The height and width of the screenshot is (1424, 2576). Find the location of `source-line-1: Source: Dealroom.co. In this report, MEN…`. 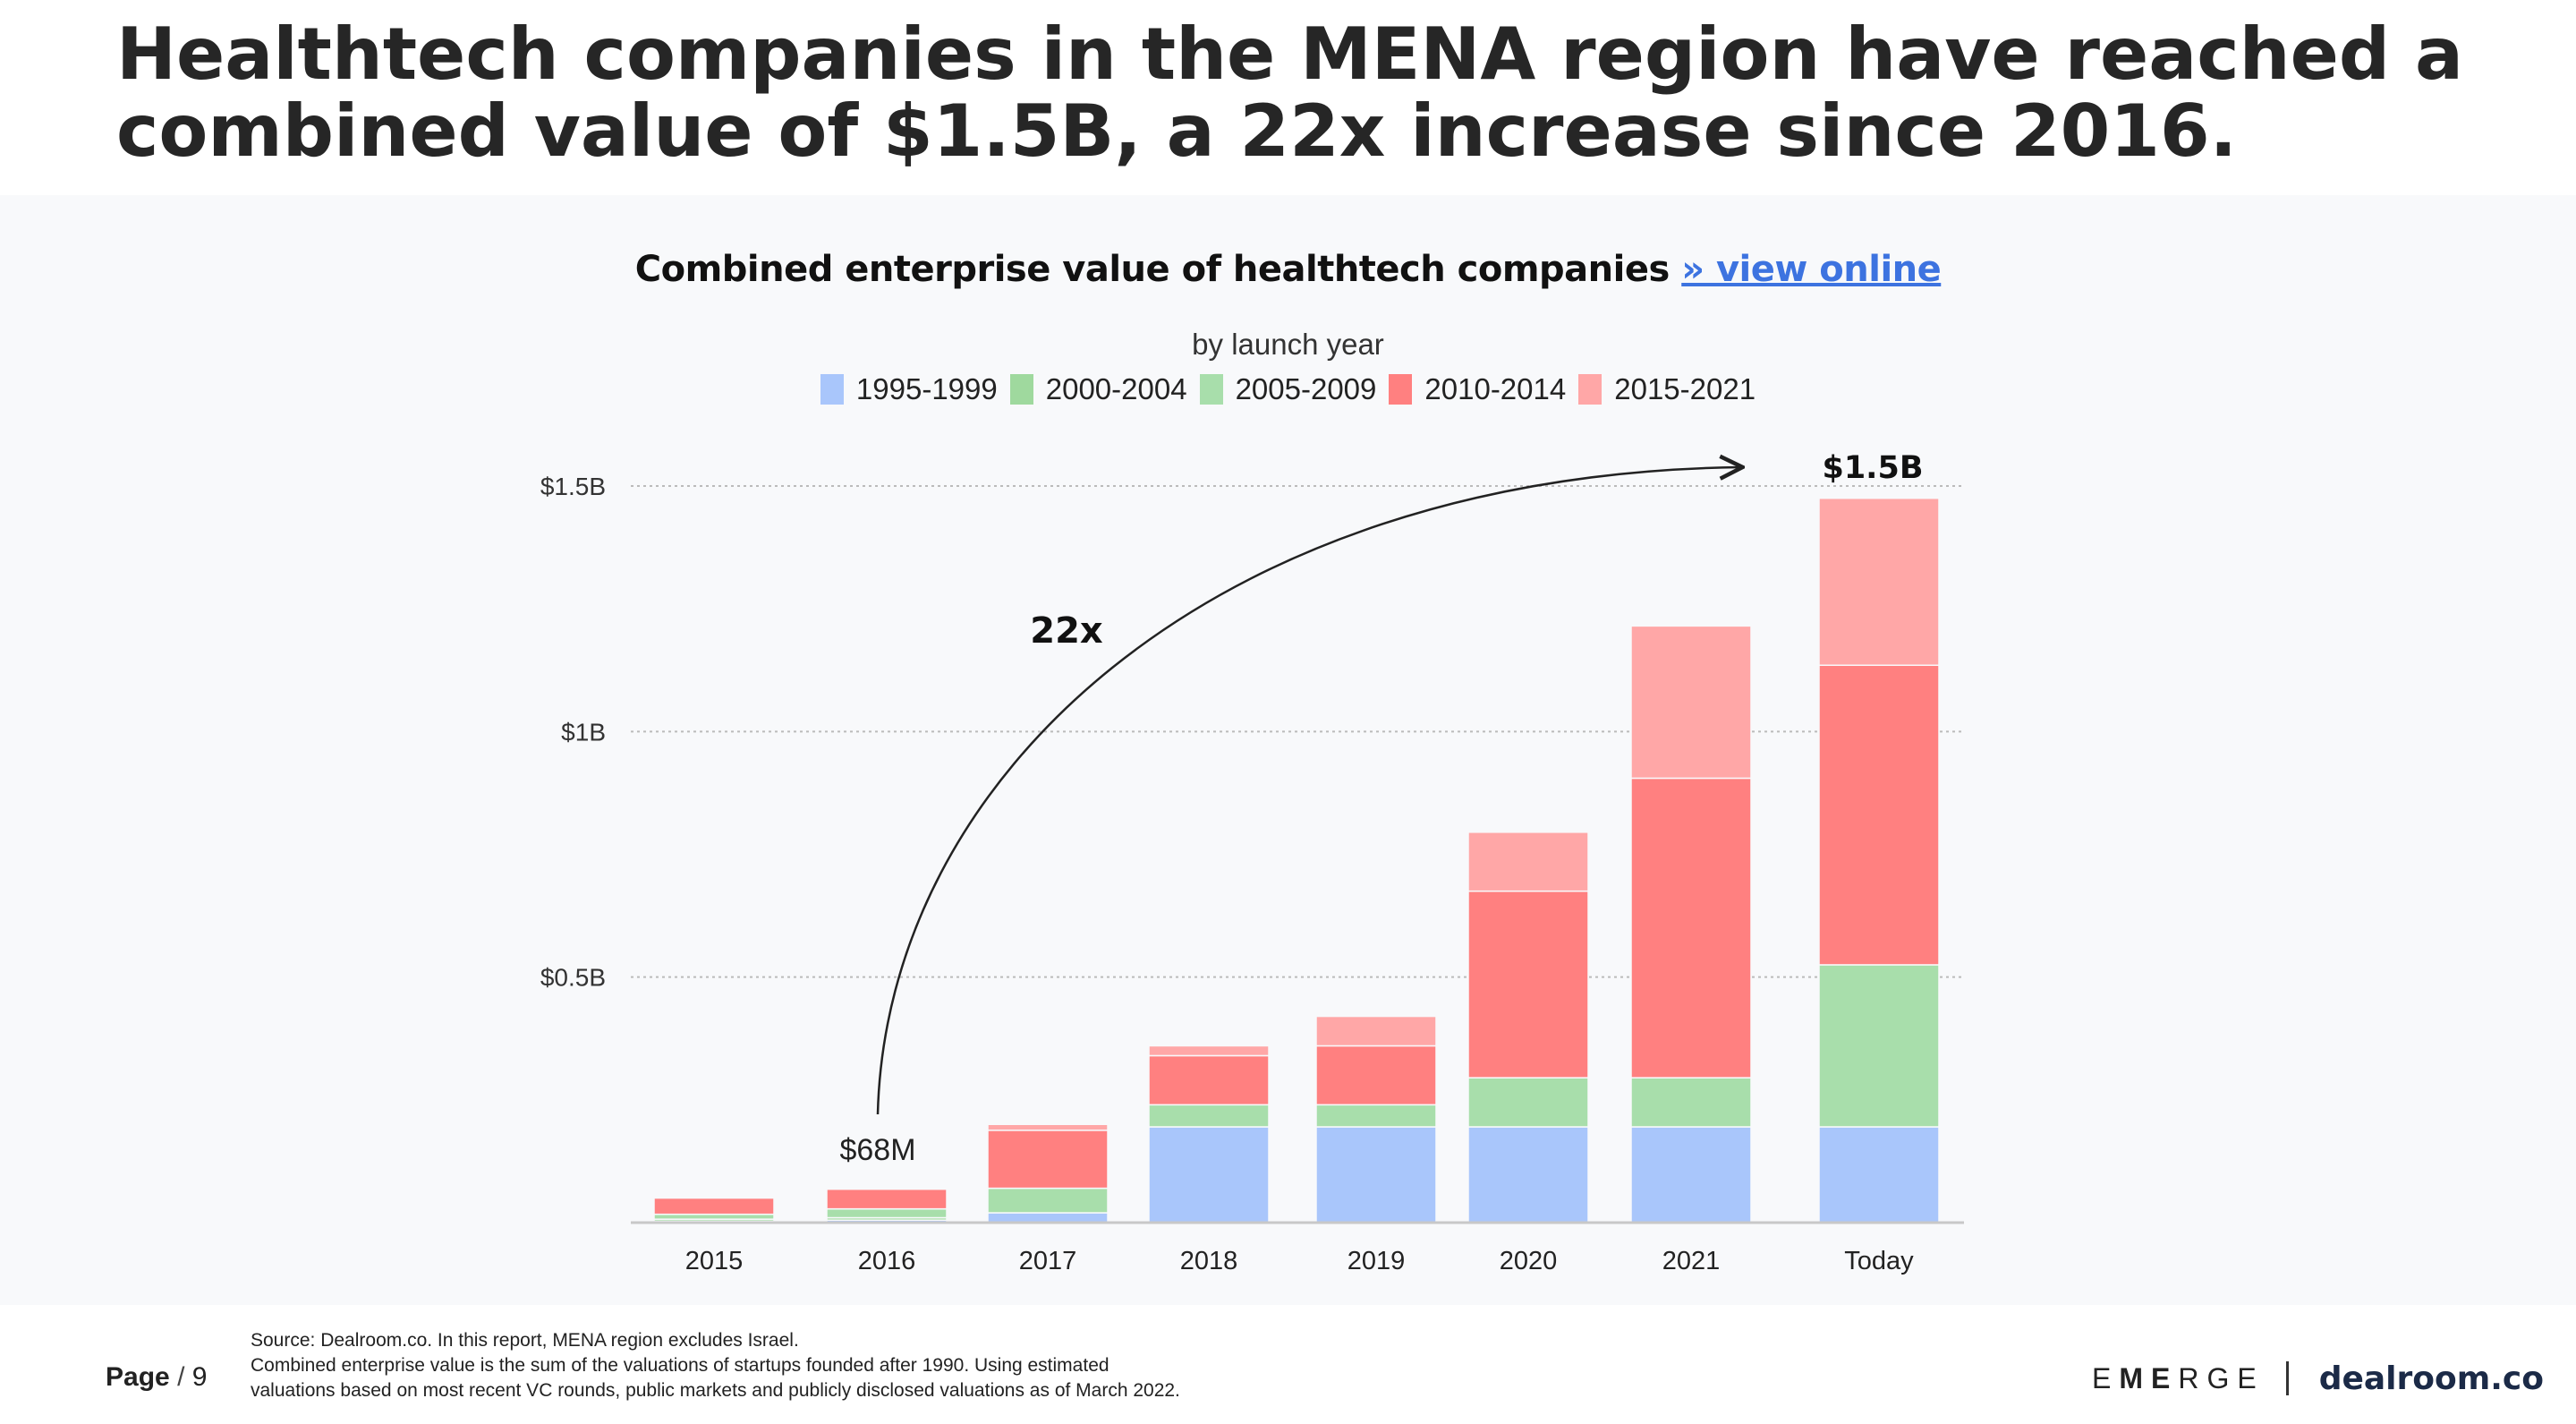

source-line-1: Source: Dealroom.co. In this report, MEN… is located at coordinates (525, 1340).